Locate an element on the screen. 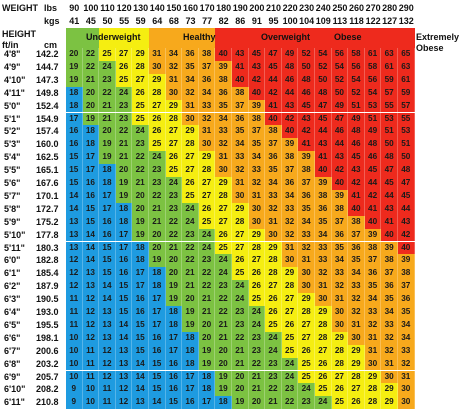 The height and width of the screenshot is (410, 474). bmi-cell: 46 is located at coordinates (340, 132).